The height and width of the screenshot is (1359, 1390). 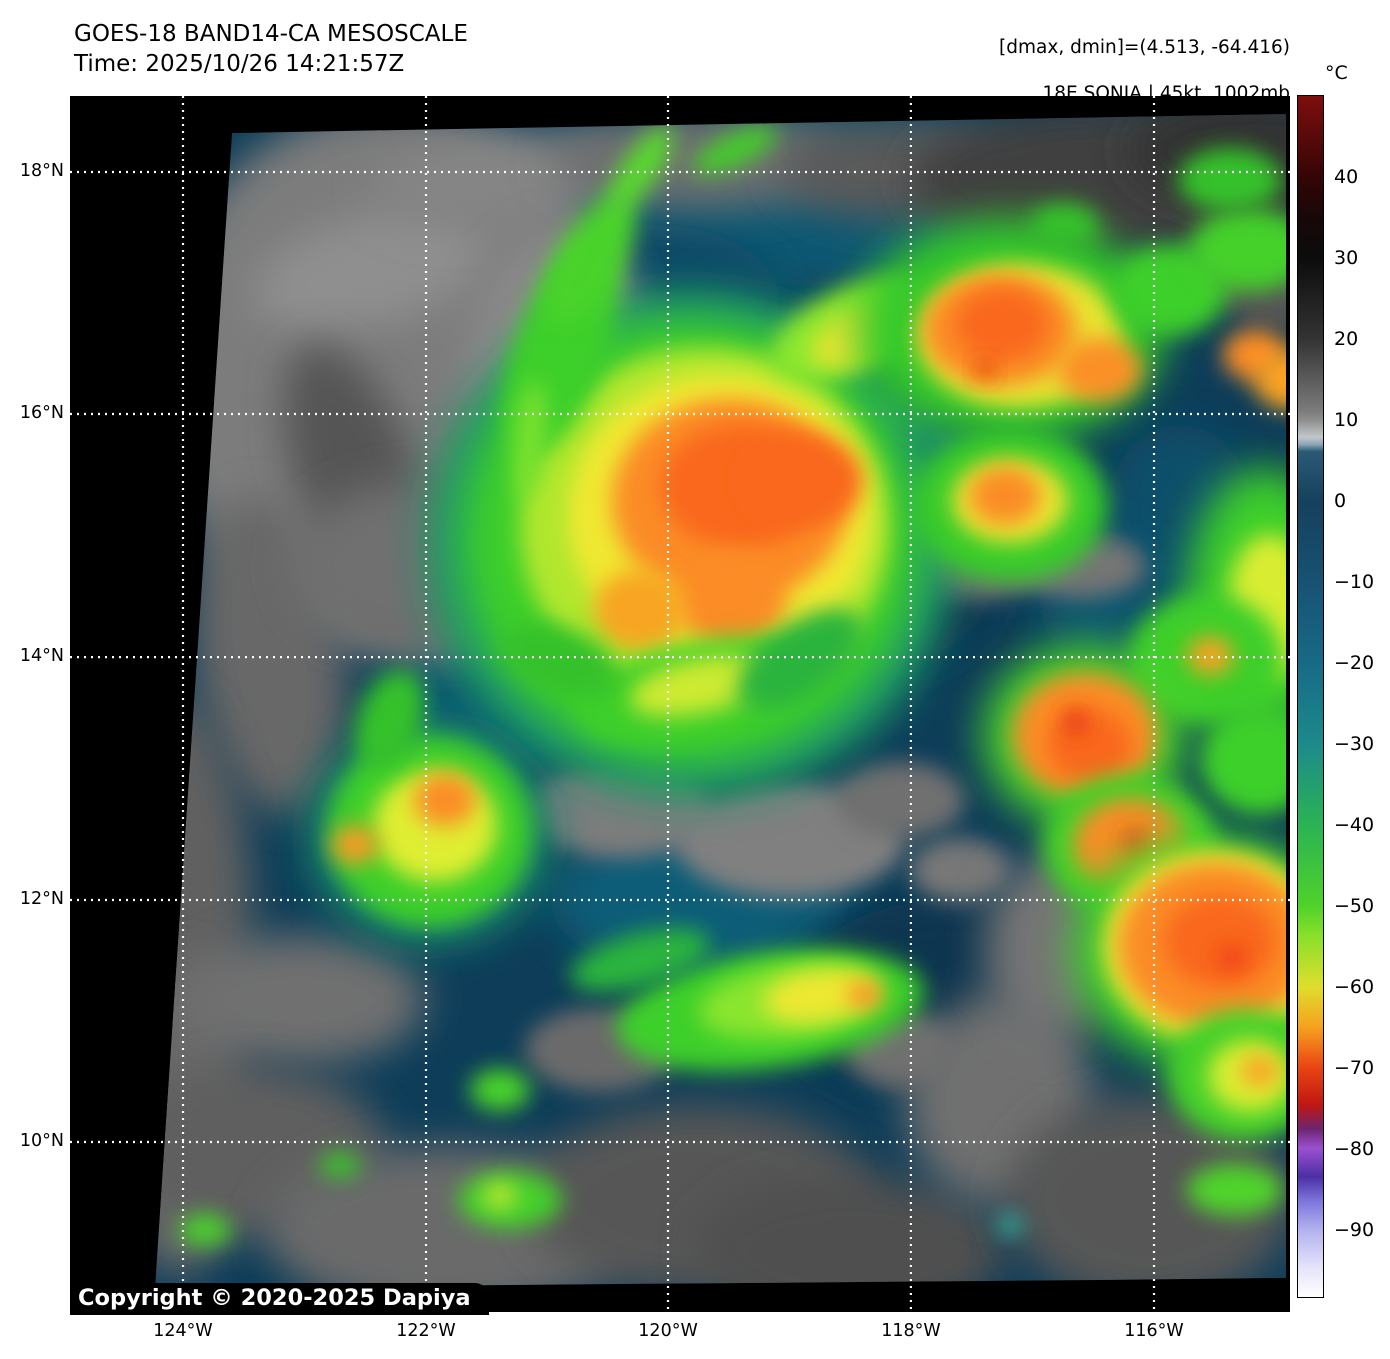 I want to click on x-axis-tick-label: 124°W, so click(x=183, y=1331).